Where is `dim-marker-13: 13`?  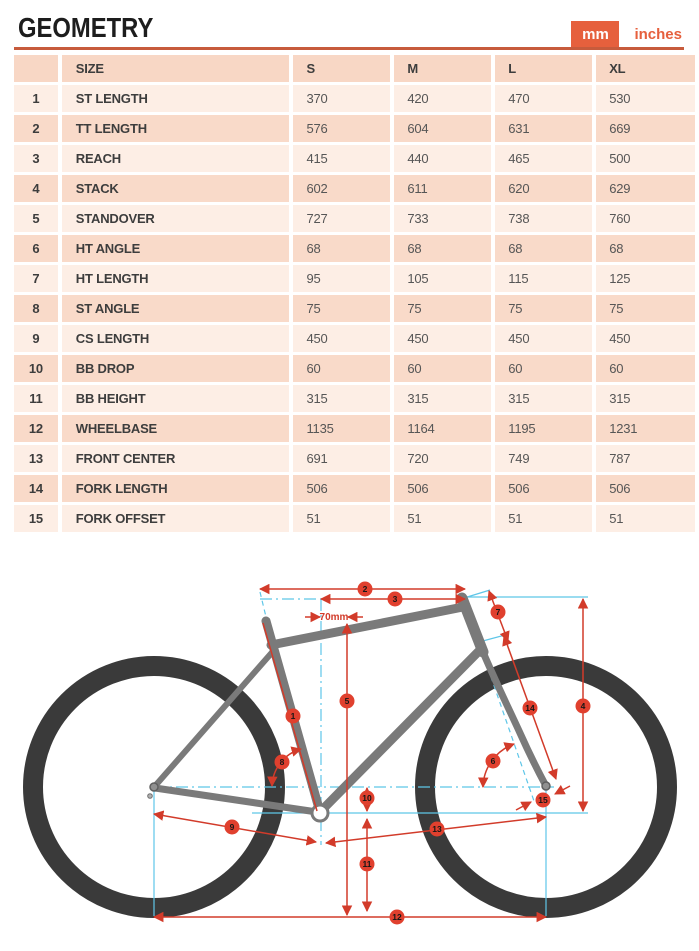
dim-marker-13: 13 is located at coordinates (437, 829).